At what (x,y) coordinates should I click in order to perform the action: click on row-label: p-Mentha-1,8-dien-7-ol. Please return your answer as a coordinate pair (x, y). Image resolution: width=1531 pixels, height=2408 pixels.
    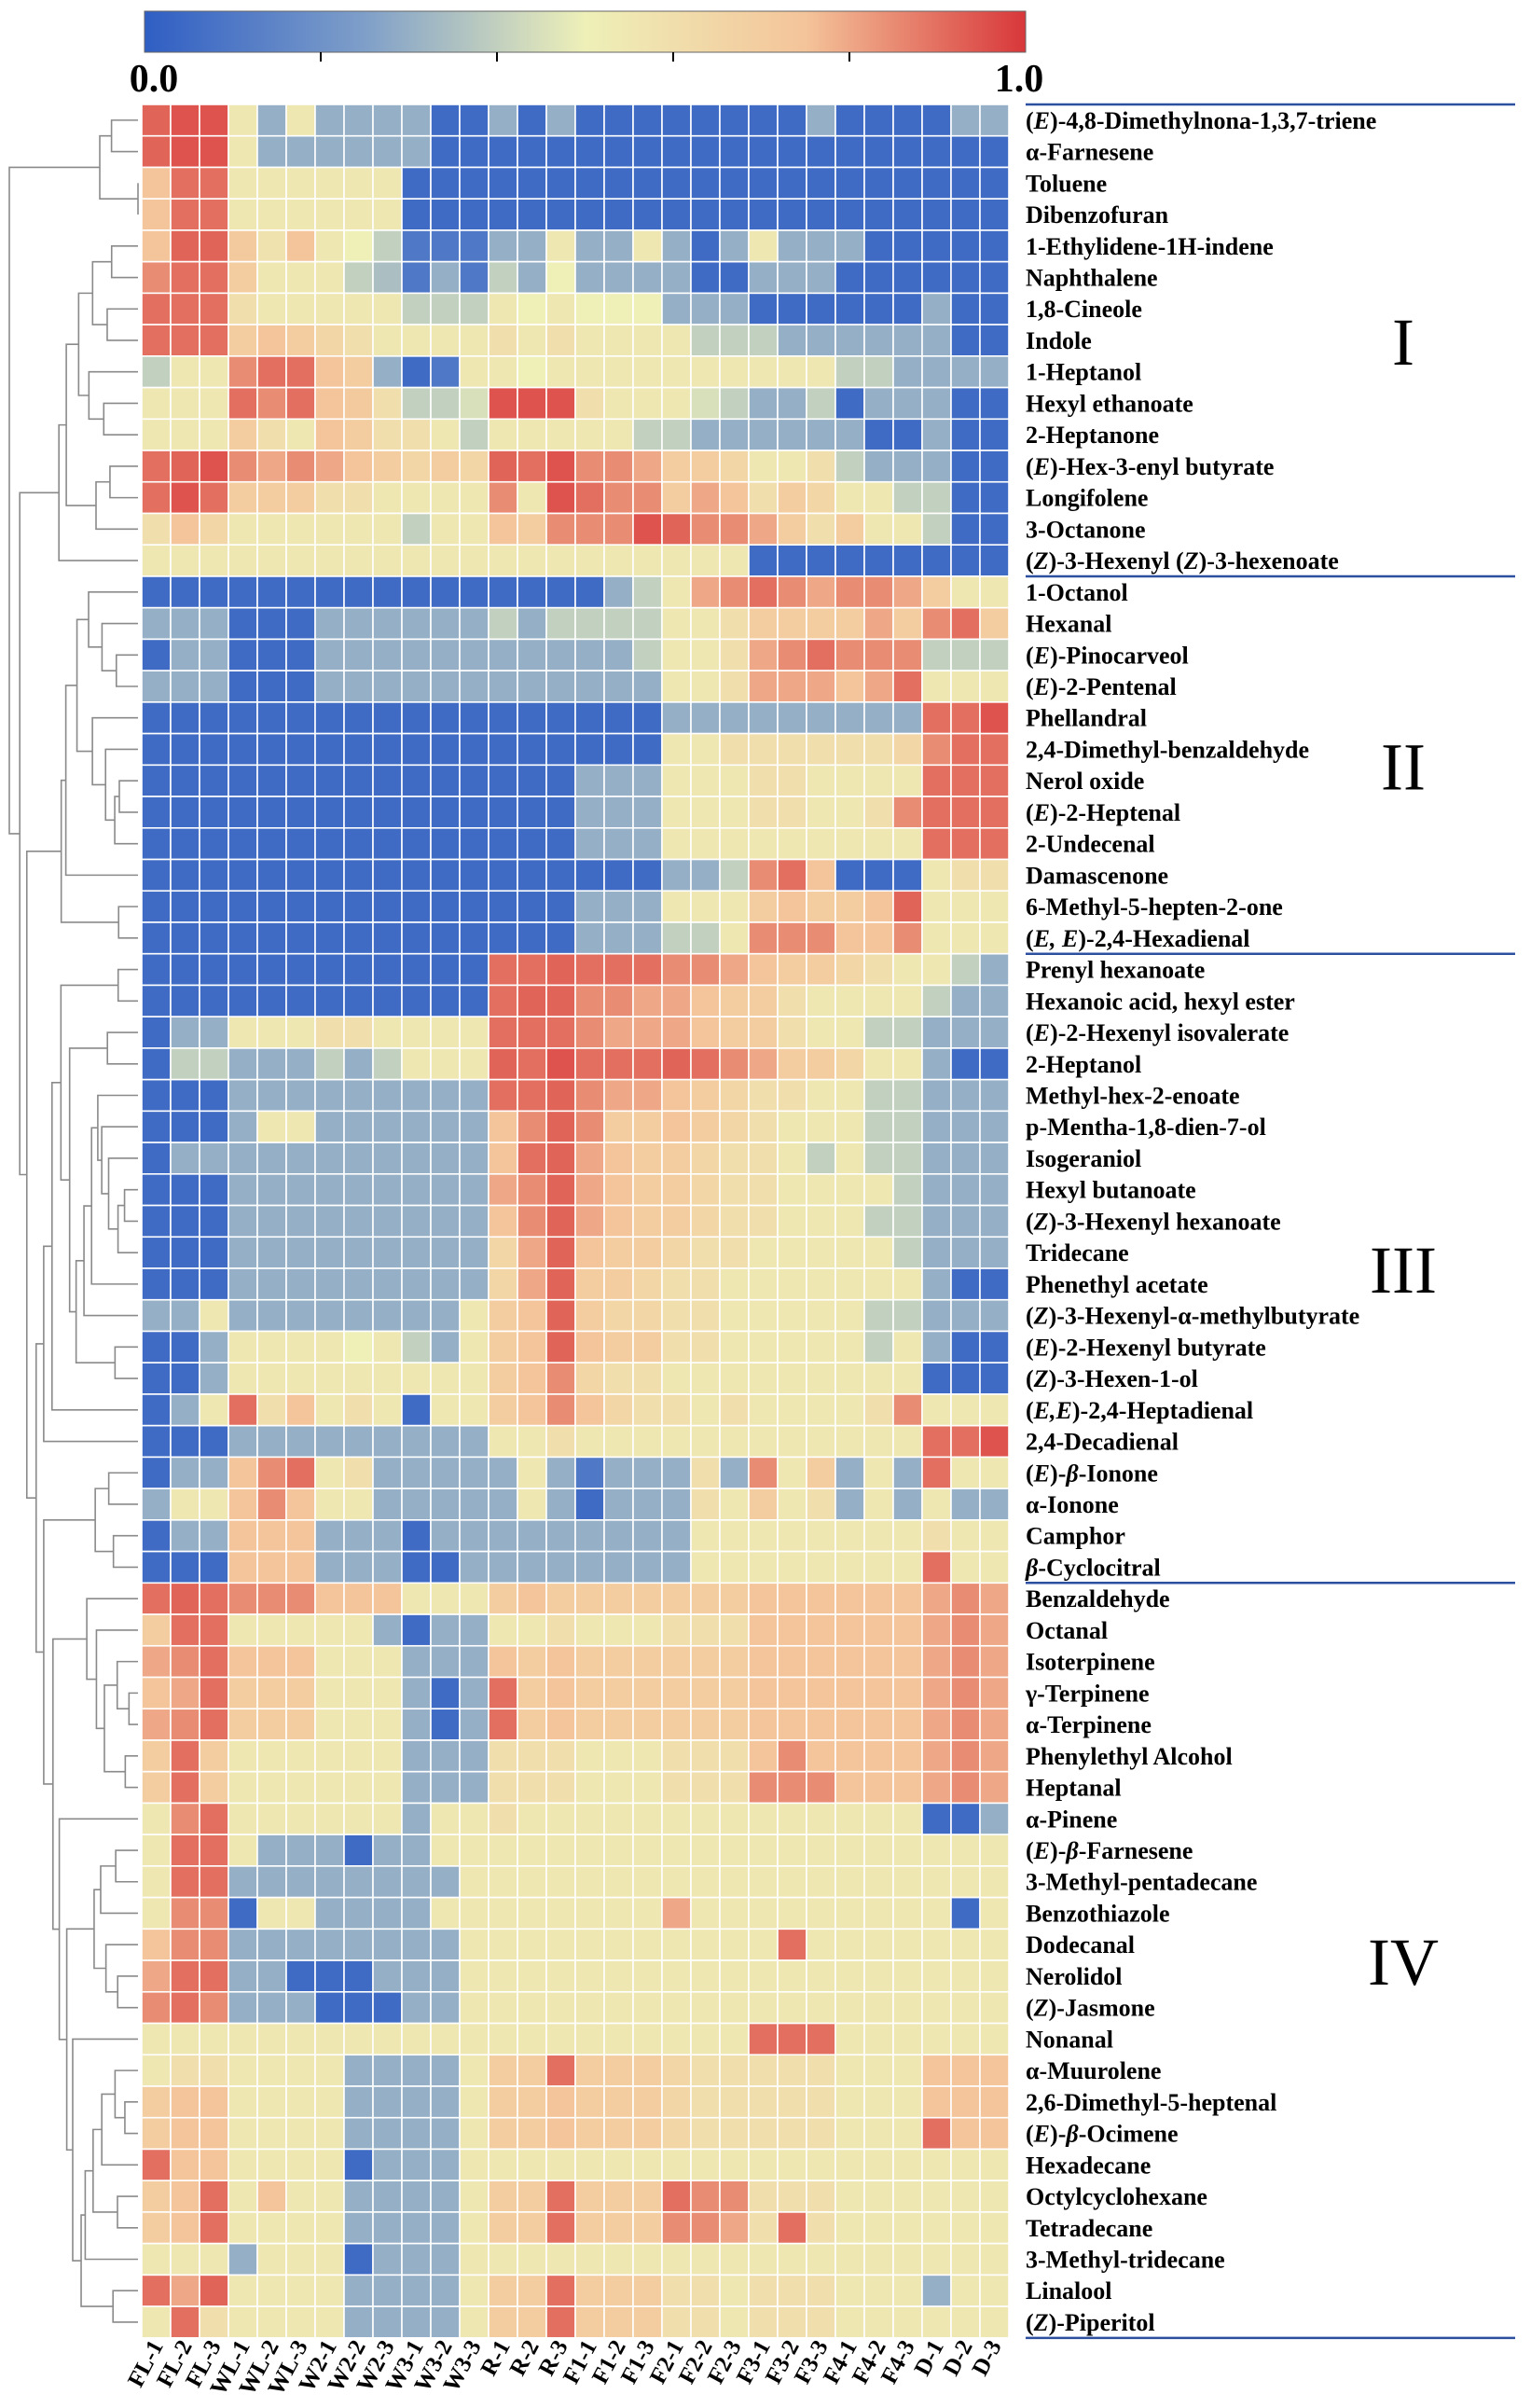
    Looking at the image, I should click on (1146, 1127).